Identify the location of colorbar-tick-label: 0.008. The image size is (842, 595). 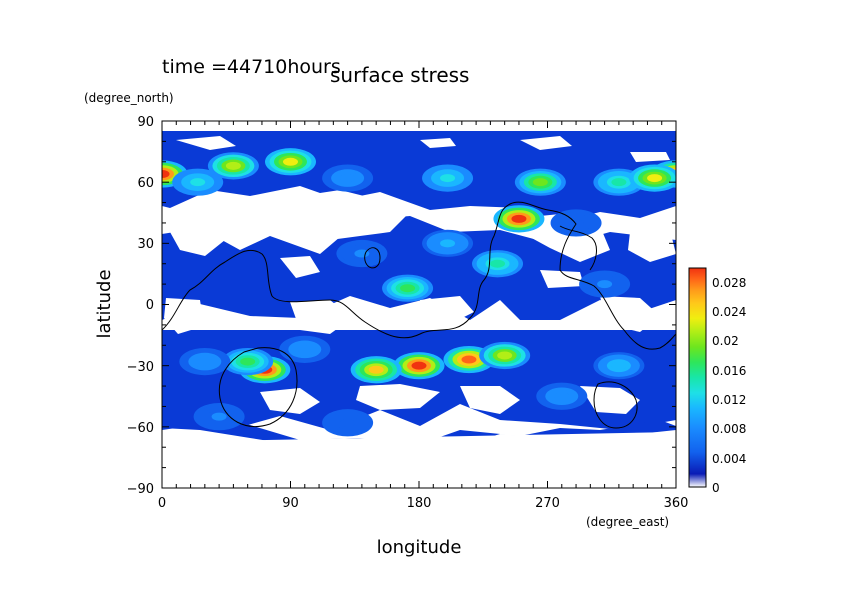
(729, 429).